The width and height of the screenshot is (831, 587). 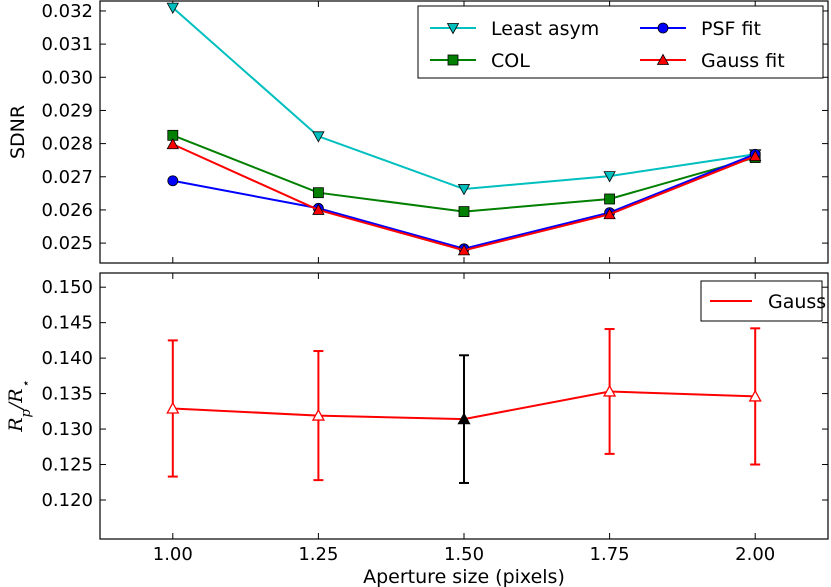 What do you see at coordinates (16, 424) in the screenshot?
I see `ratio-y-label-rp: R` at bounding box center [16, 424].